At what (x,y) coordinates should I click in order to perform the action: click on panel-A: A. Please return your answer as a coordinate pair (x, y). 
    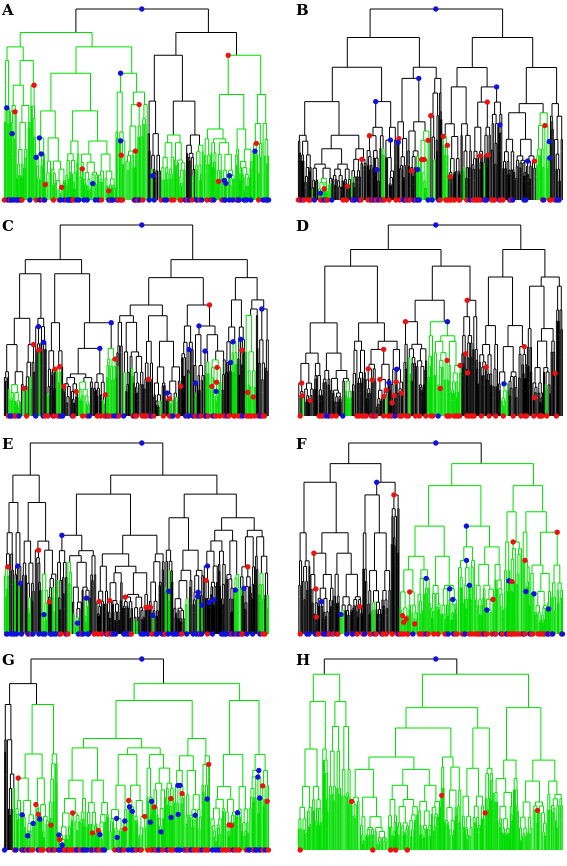
    Looking at the image, I should click on (136, 102).